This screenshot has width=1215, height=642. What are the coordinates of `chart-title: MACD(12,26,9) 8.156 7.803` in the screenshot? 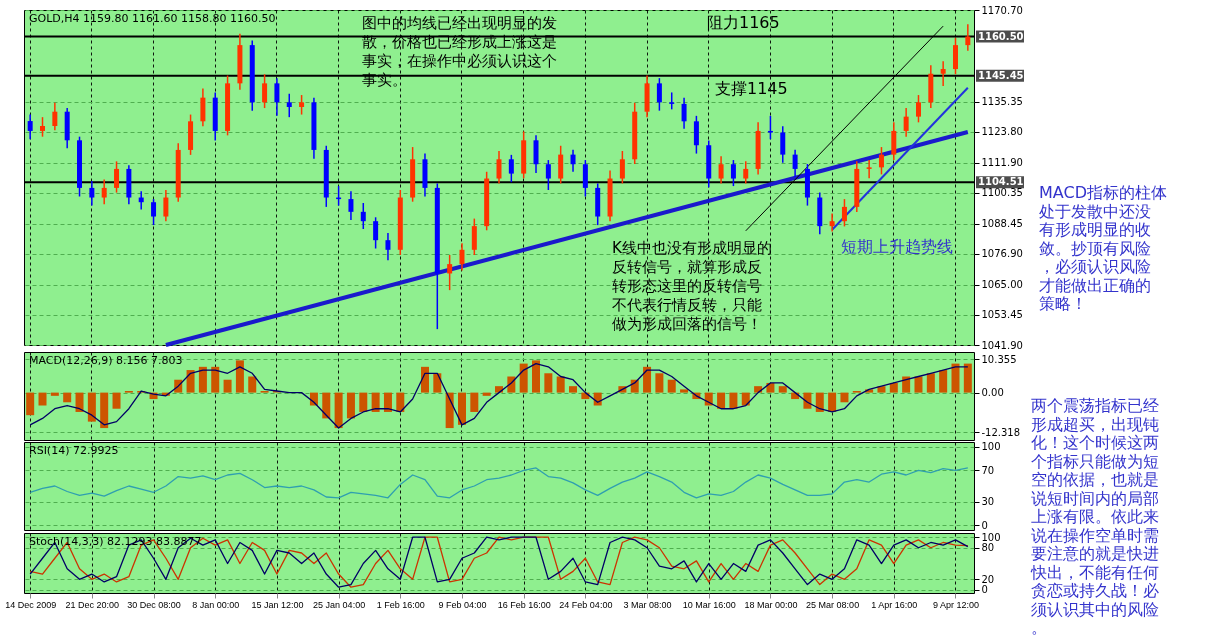 It's located at (106, 360).